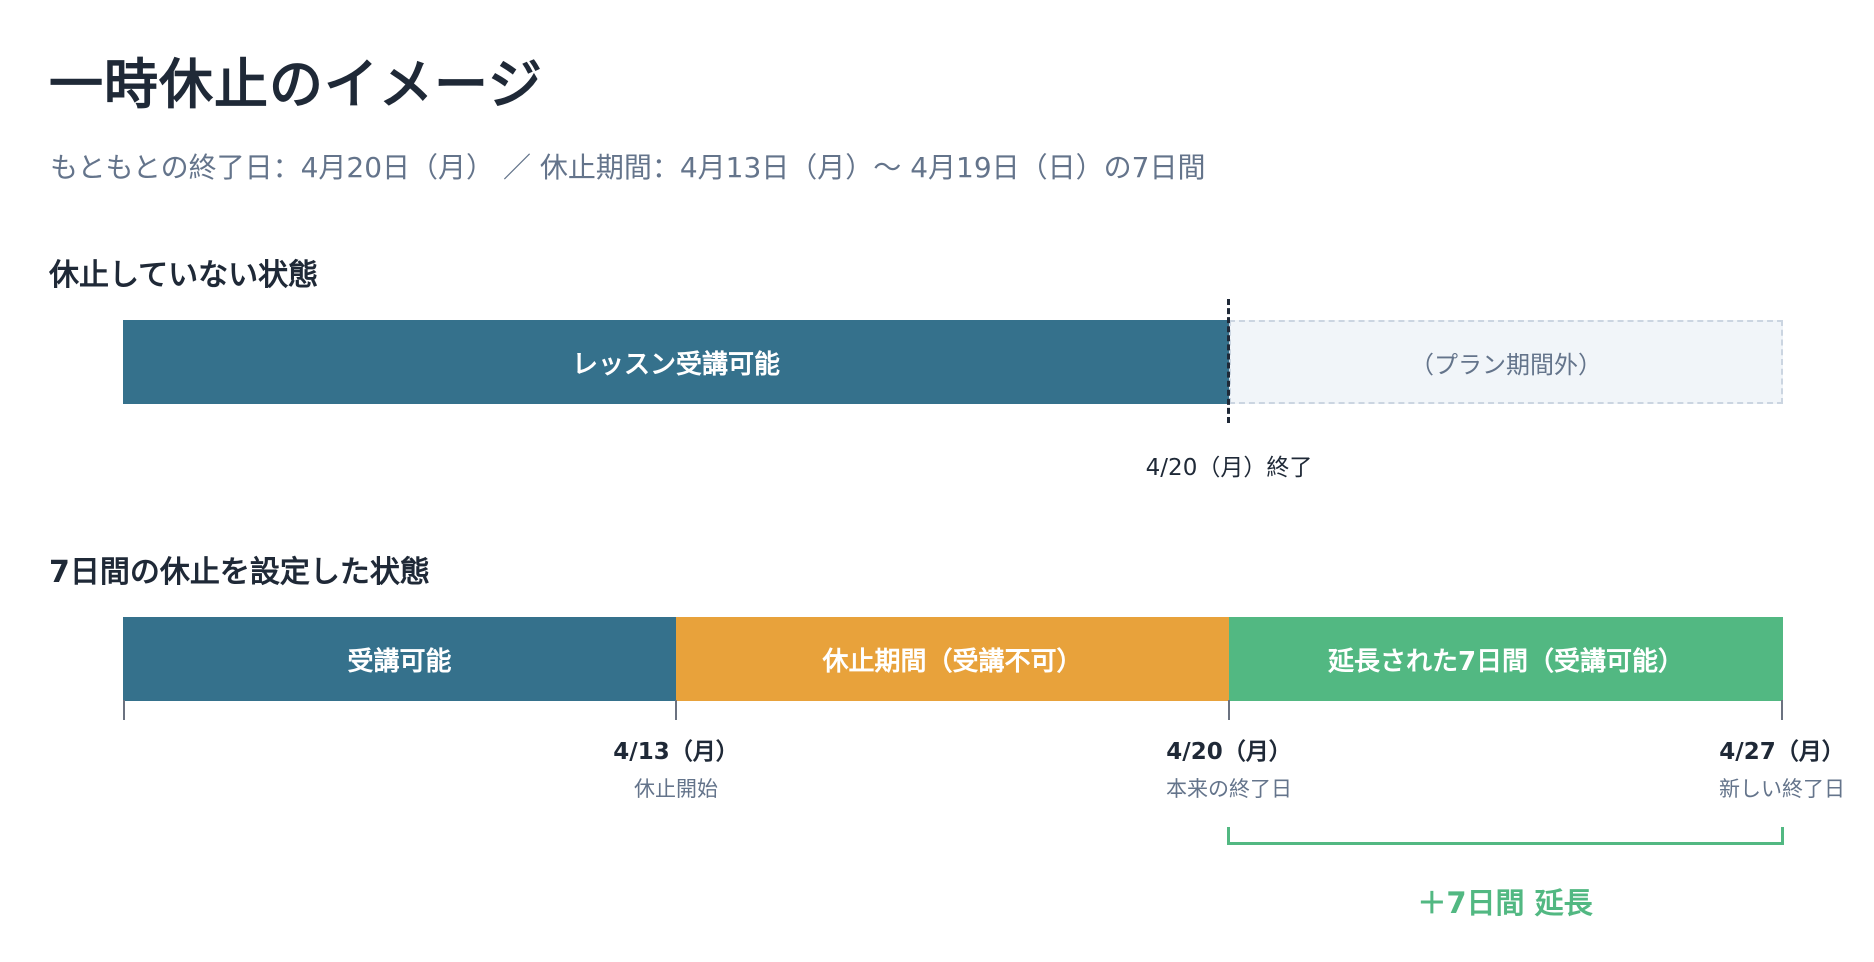 This screenshot has width=1874, height=962. What do you see at coordinates (1505, 903) in the screenshot?
I see `extension-label: ＋7日間 延長` at bounding box center [1505, 903].